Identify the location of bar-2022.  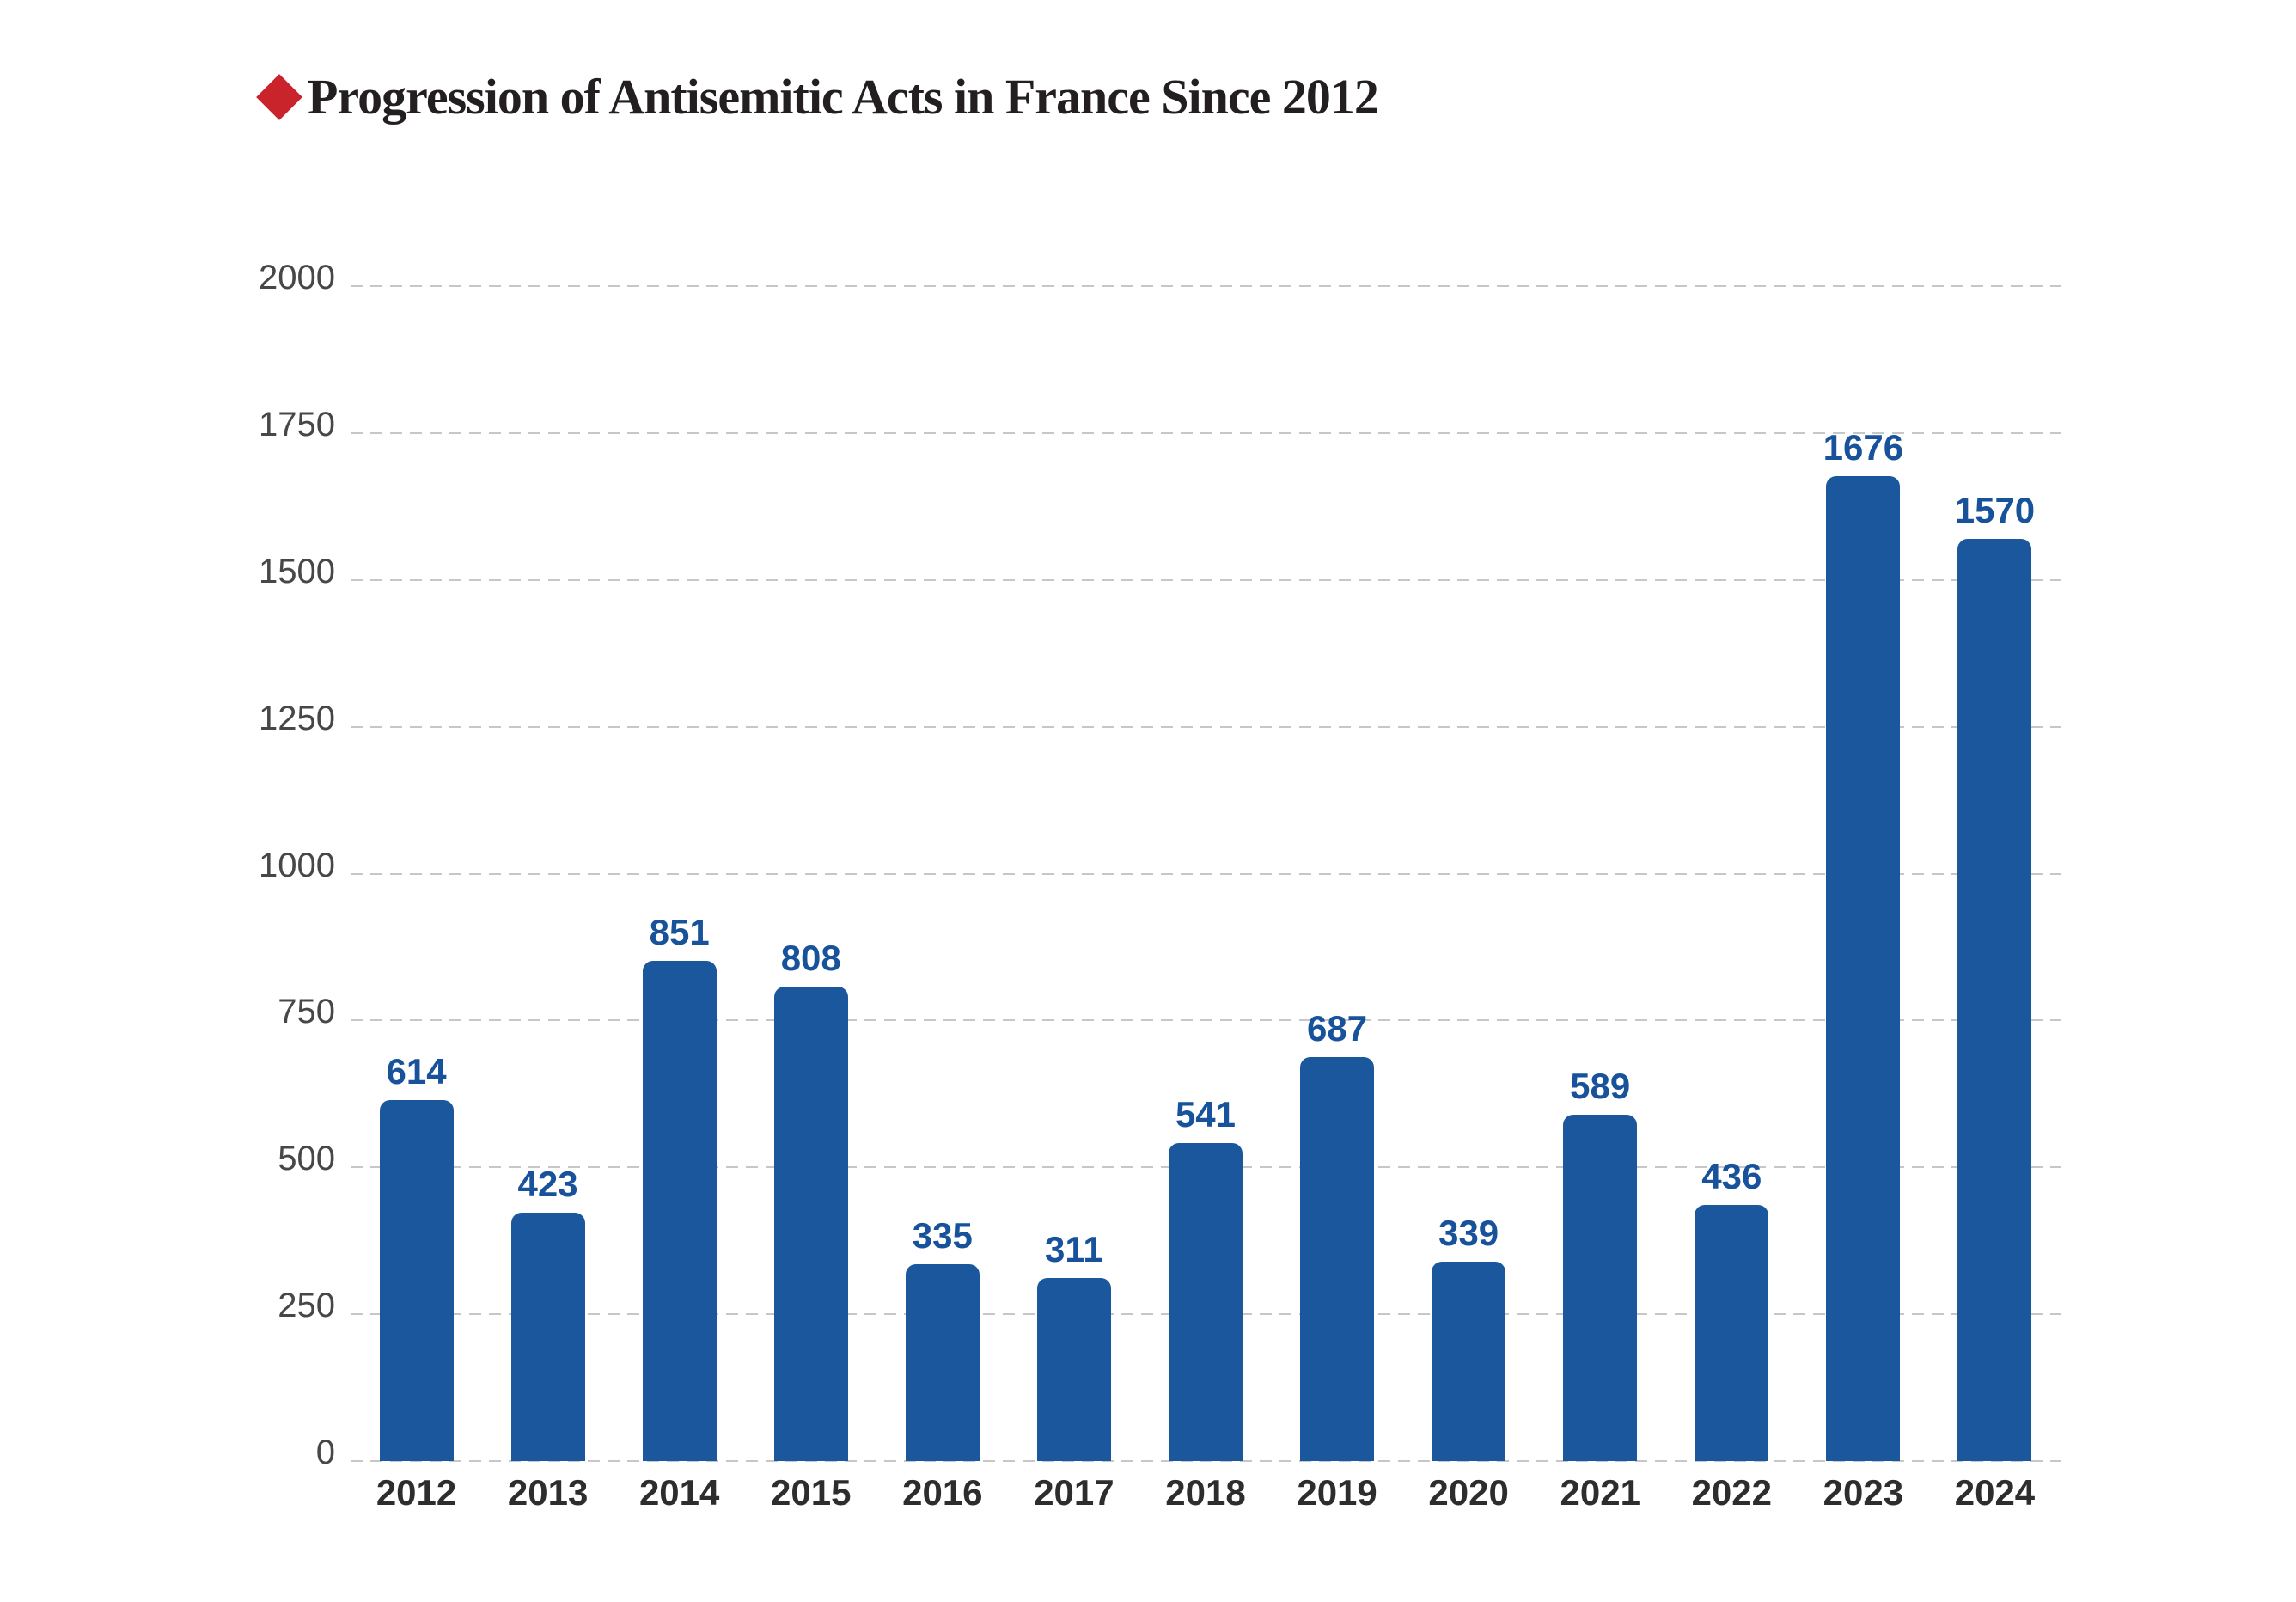
(1732, 1333).